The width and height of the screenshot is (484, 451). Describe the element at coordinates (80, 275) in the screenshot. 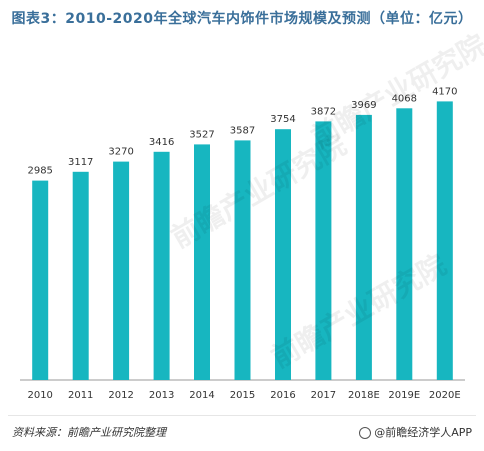

I see `bar-2011` at that location.